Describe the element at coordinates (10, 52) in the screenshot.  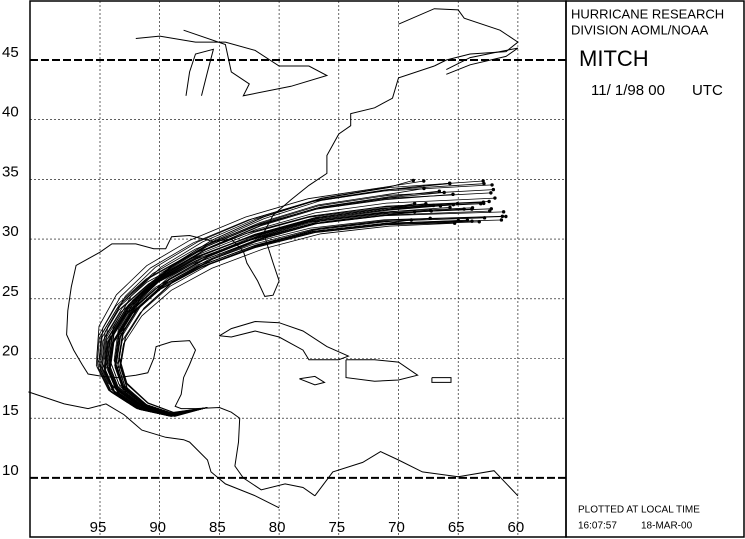
I see `lat-label: 45` at that location.